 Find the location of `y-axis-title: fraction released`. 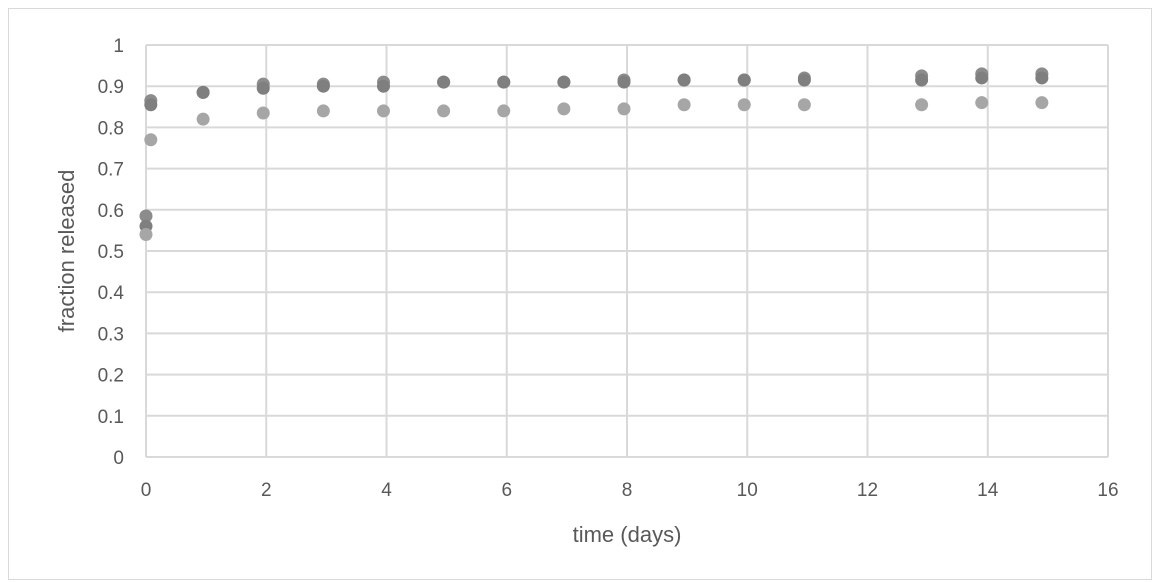

y-axis-title: fraction released is located at coordinates (66, 251).